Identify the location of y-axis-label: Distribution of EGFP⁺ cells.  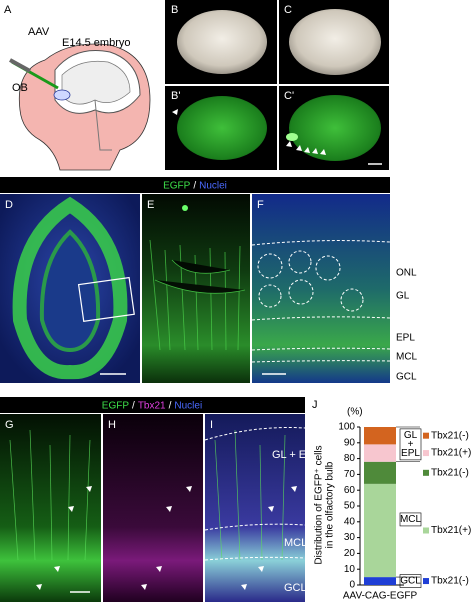
(319, 504).